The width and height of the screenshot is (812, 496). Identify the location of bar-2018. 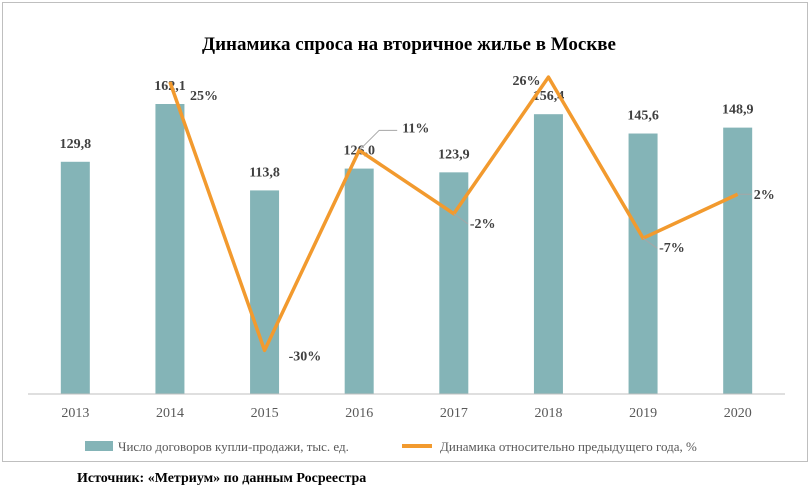
(548, 254).